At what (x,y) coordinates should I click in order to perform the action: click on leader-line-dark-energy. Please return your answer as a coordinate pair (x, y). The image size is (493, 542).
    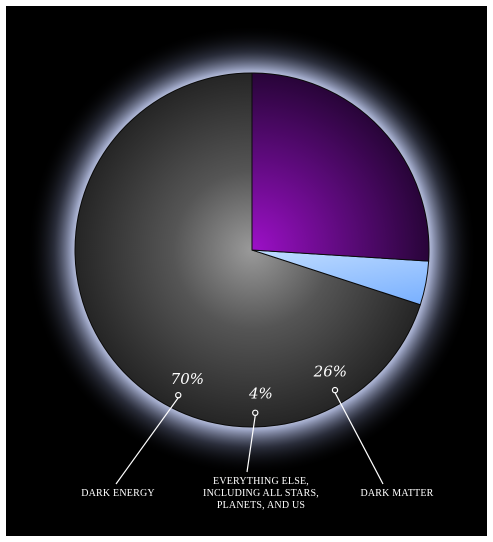
    Looking at the image, I should click on (147, 441).